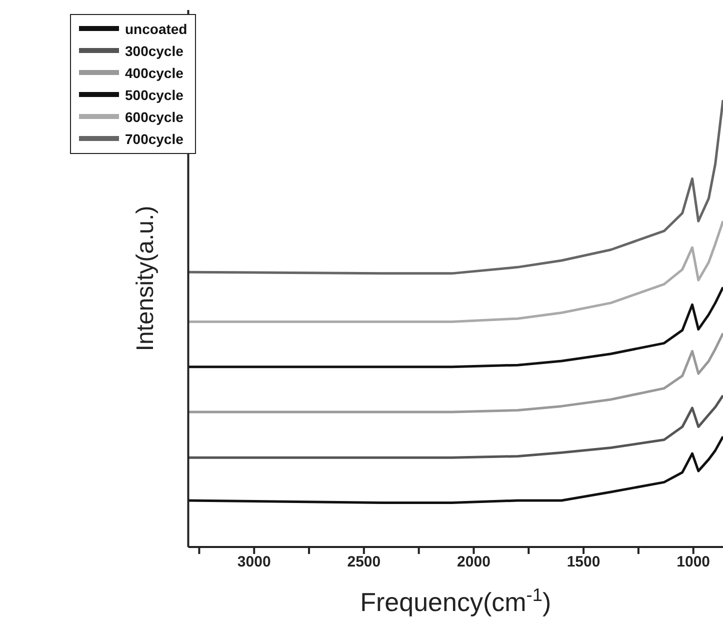 The image size is (723, 627). Describe the element at coordinates (456, 601) in the screenshot. I see `x-axis-title: Frequency(cm$^{-1}$)` at that location.